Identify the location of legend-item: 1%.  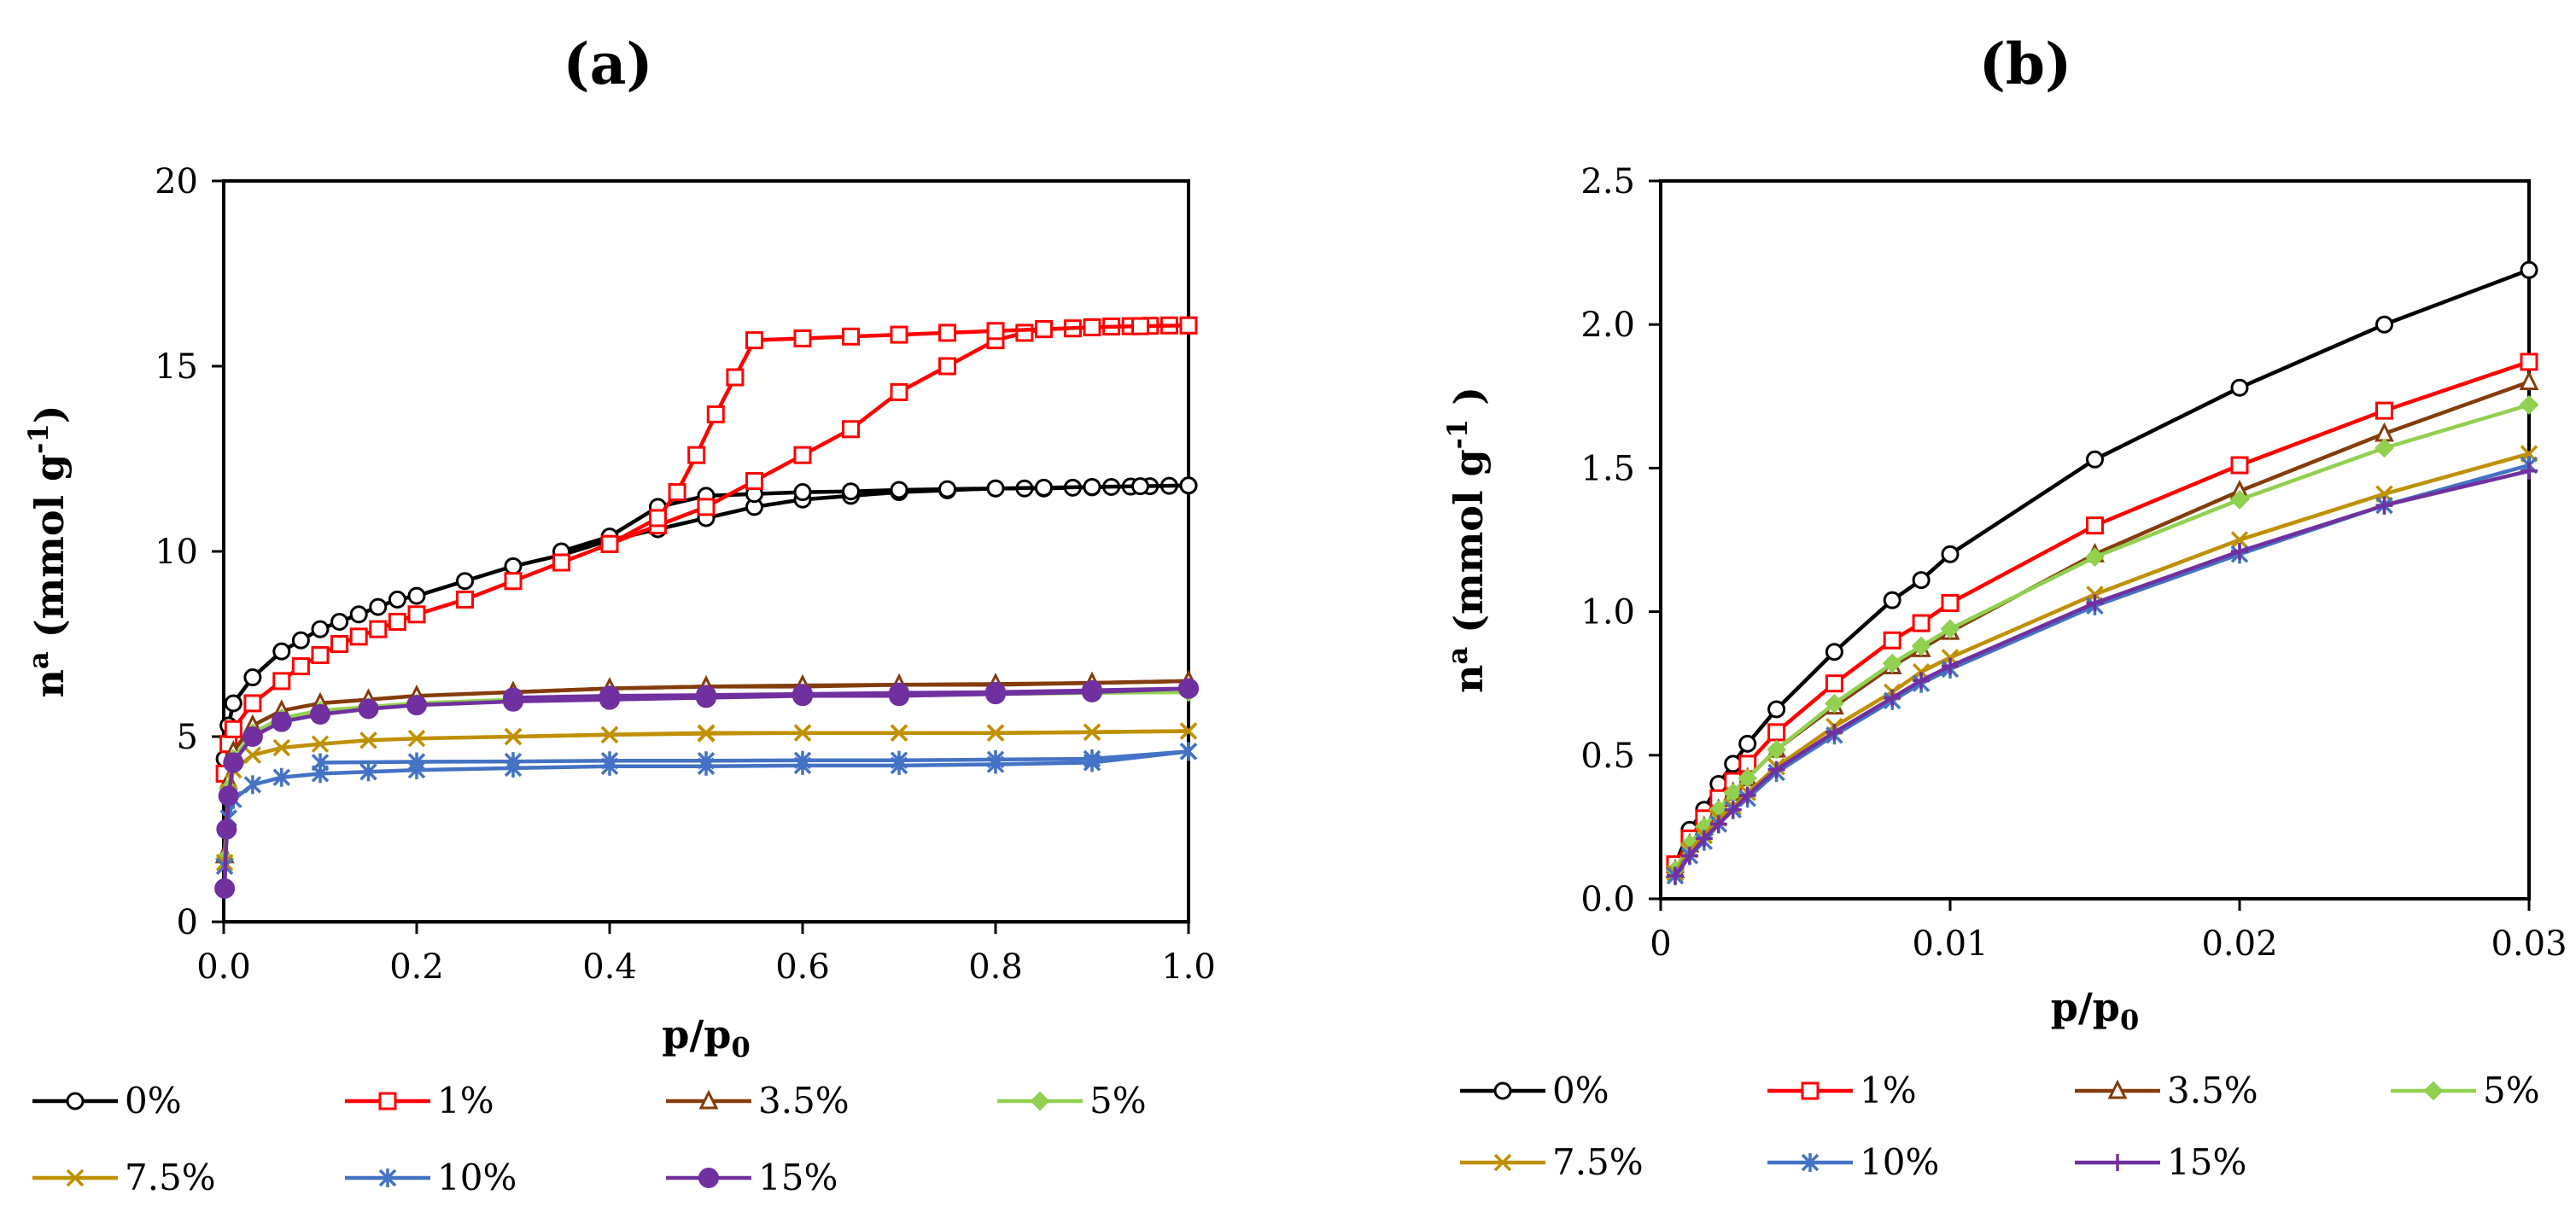
(419, 1101).